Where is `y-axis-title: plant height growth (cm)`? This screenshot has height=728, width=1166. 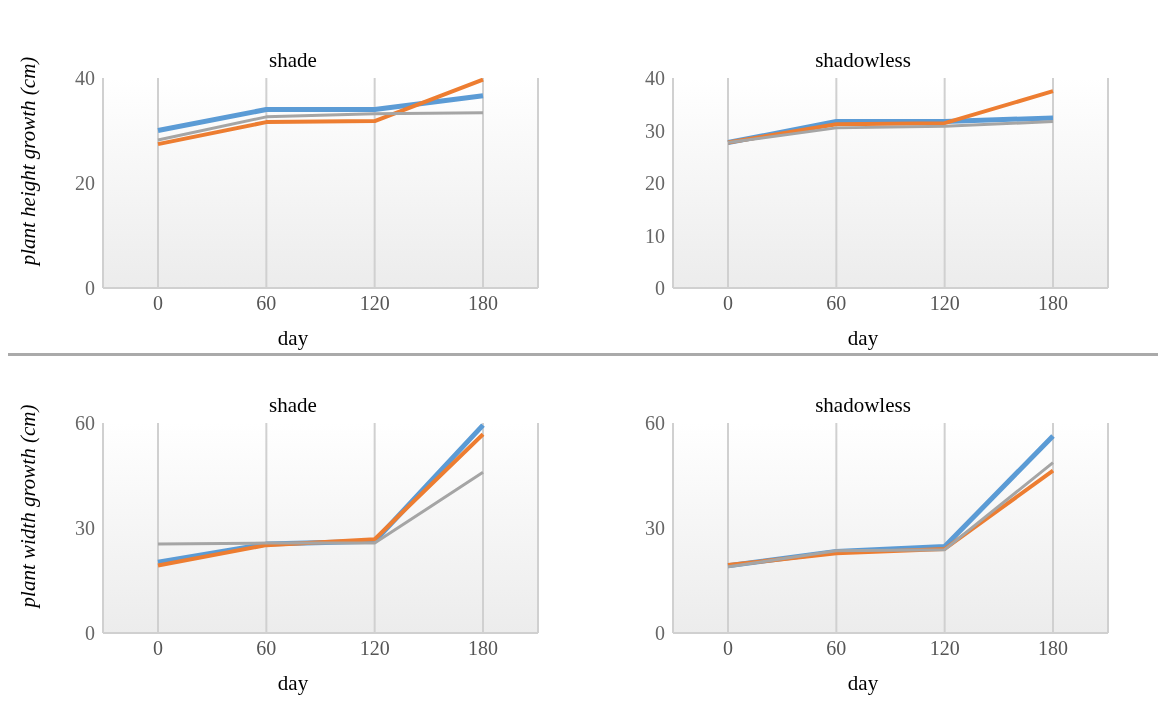 y-axis-title: plant height growth (cm) is located at coordinates (28, 160).